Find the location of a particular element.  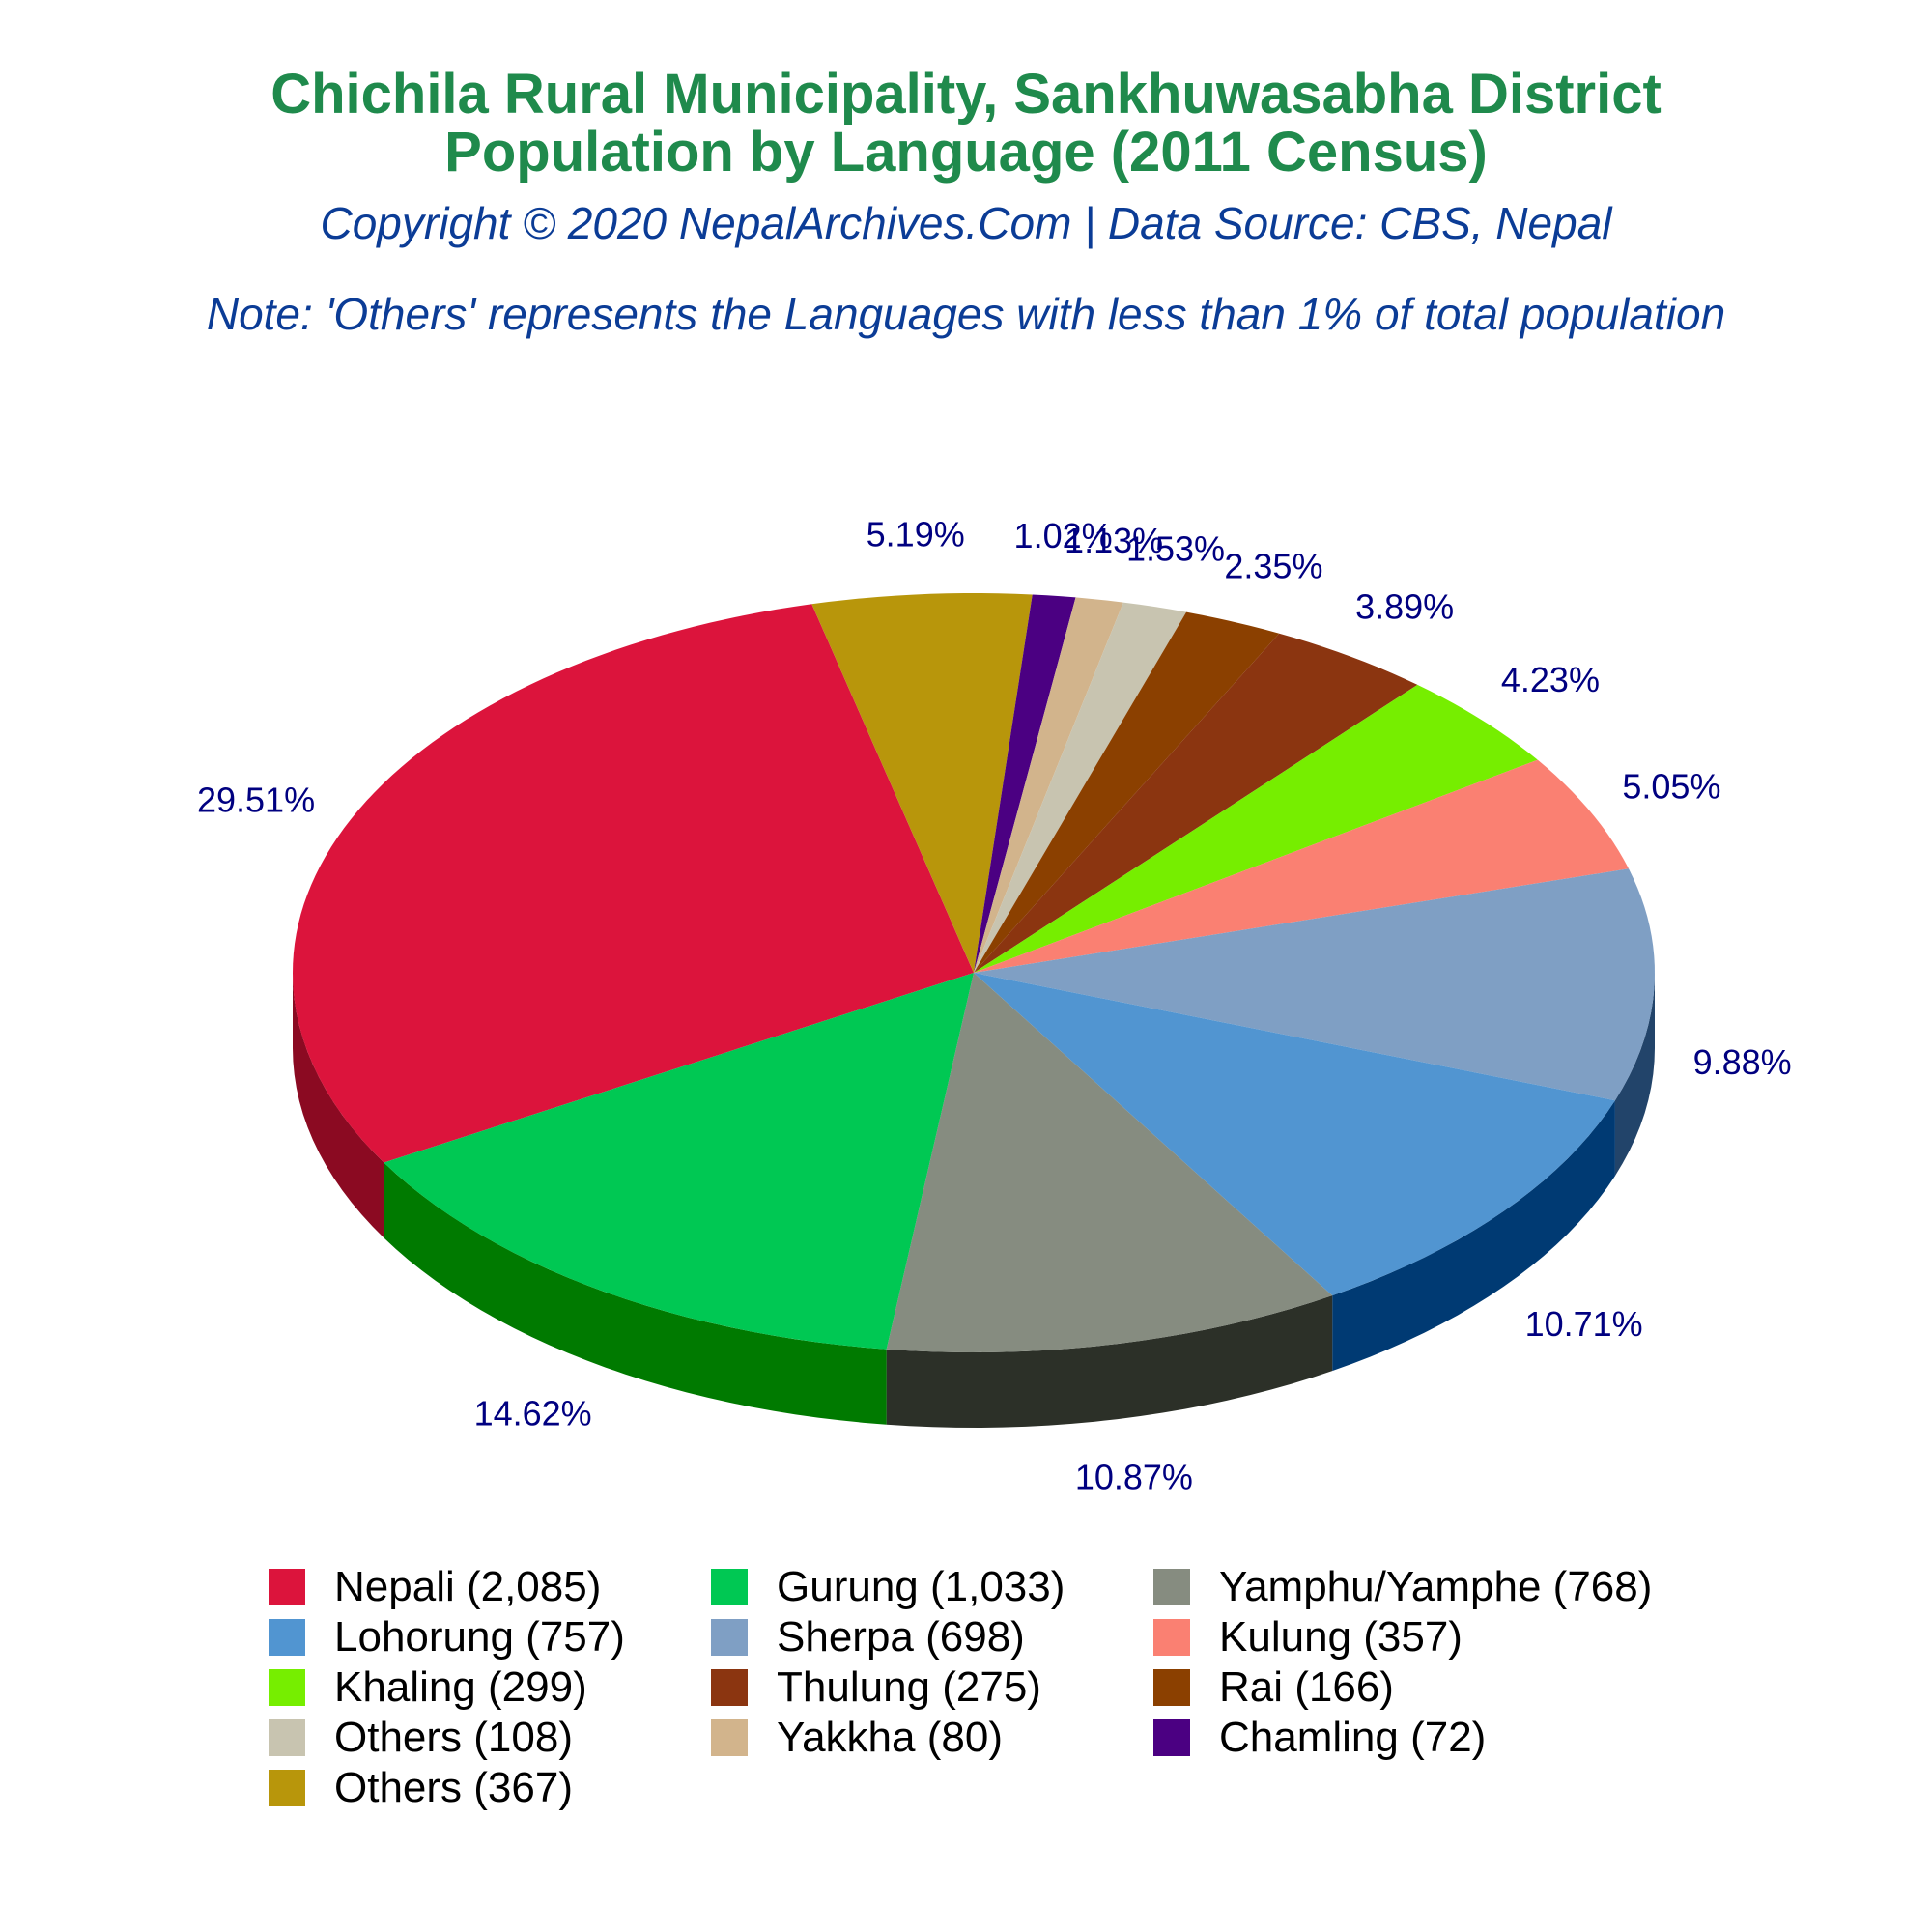

pie-slice-sherpa is located at coordinates (1314, 984).